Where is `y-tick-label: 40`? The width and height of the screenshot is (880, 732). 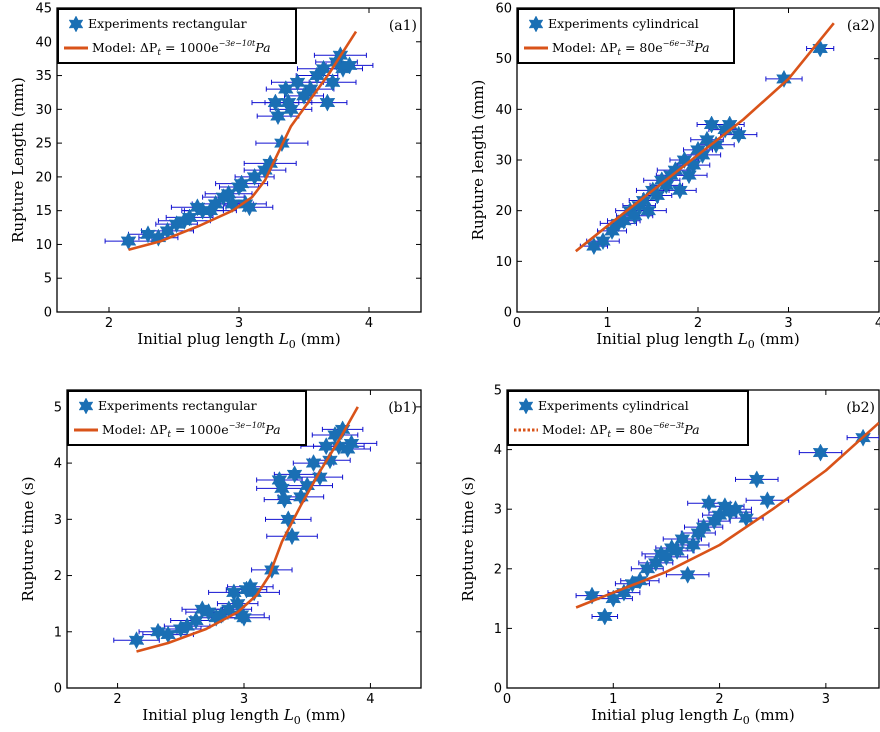
y-tick-label: 40 is located at coordinates (43, 42).